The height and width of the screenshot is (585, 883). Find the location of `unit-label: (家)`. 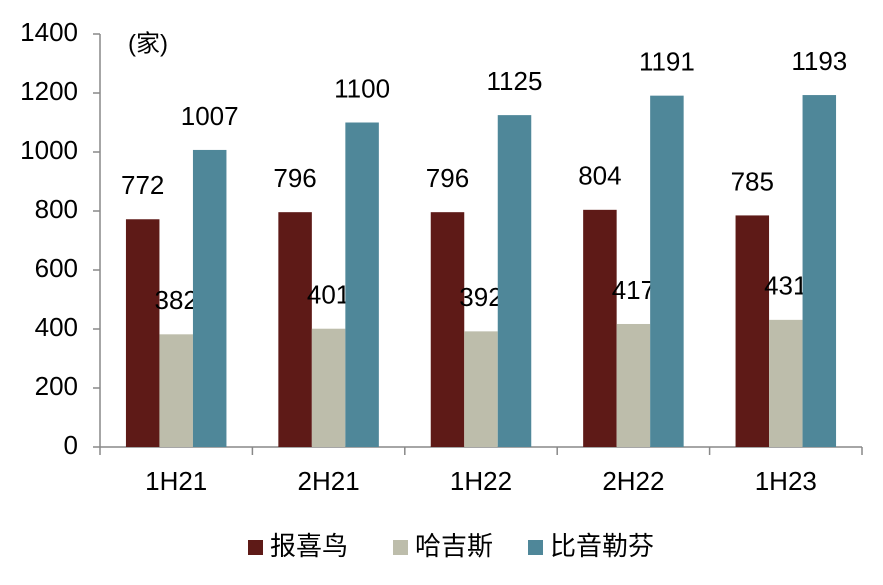

unit-label: (家) is located at coordinates (148, 43).